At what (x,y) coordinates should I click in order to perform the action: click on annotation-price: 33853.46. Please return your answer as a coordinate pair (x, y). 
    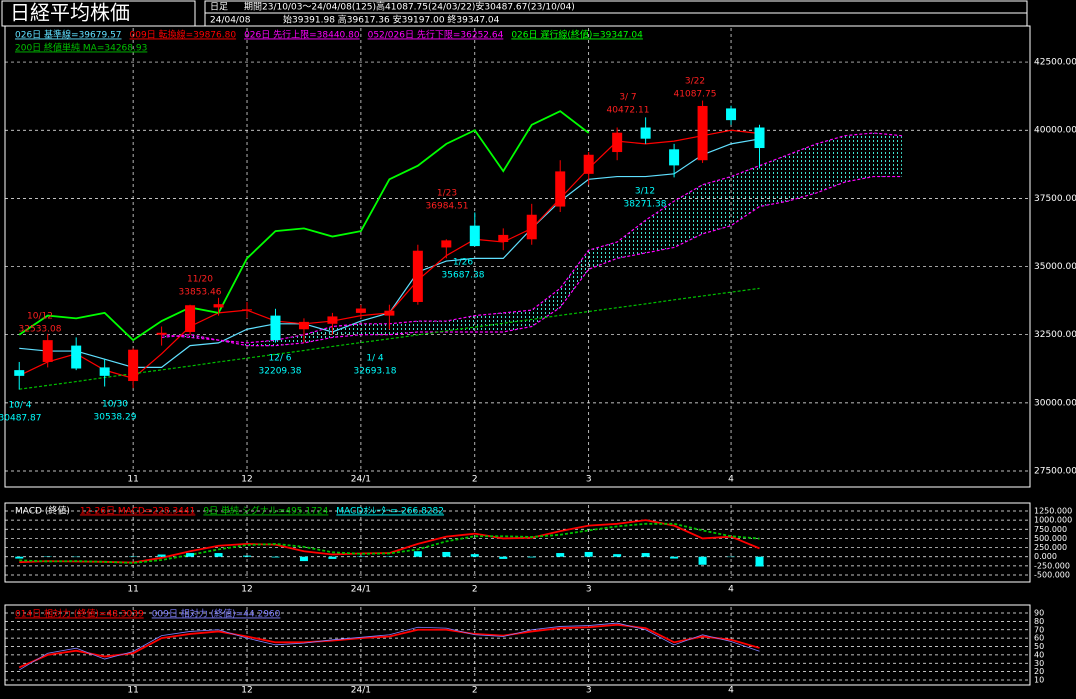
    Looking at the image, I should click on (200, 293).